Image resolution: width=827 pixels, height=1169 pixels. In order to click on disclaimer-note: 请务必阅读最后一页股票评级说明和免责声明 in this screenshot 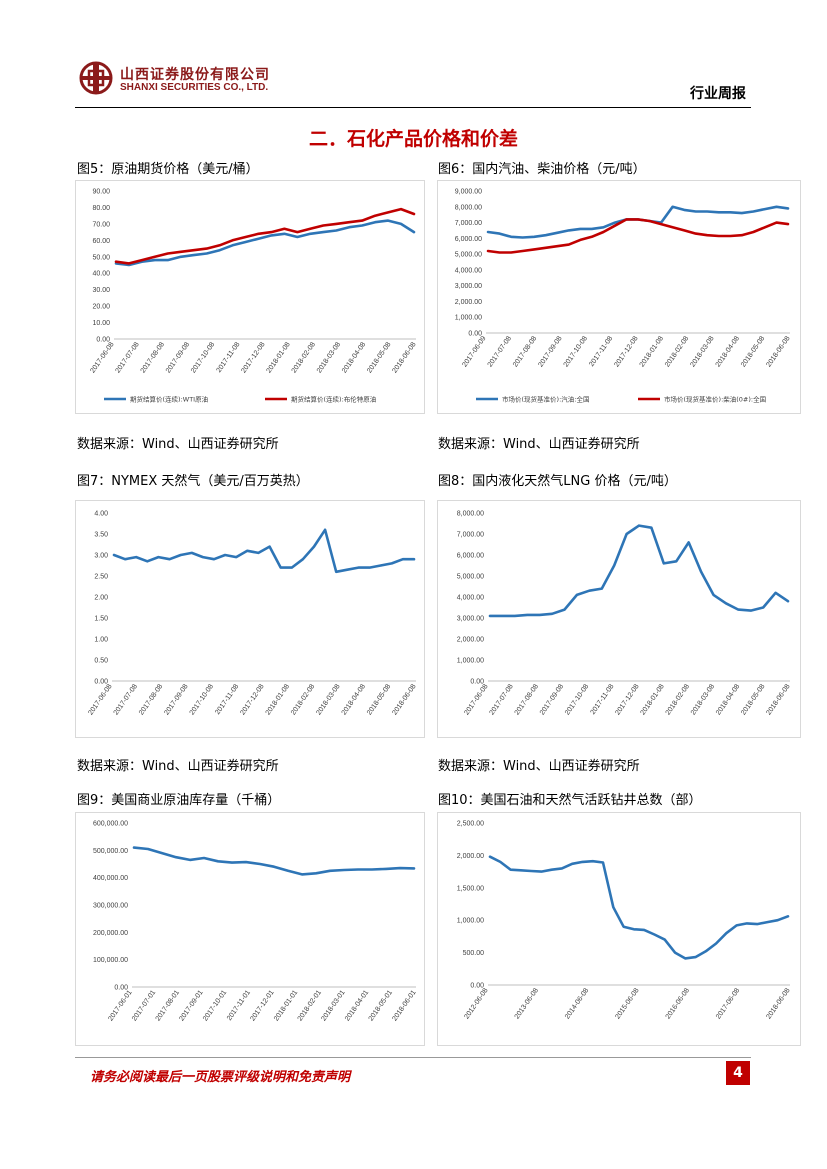, I will do `click(220, 1077)`.